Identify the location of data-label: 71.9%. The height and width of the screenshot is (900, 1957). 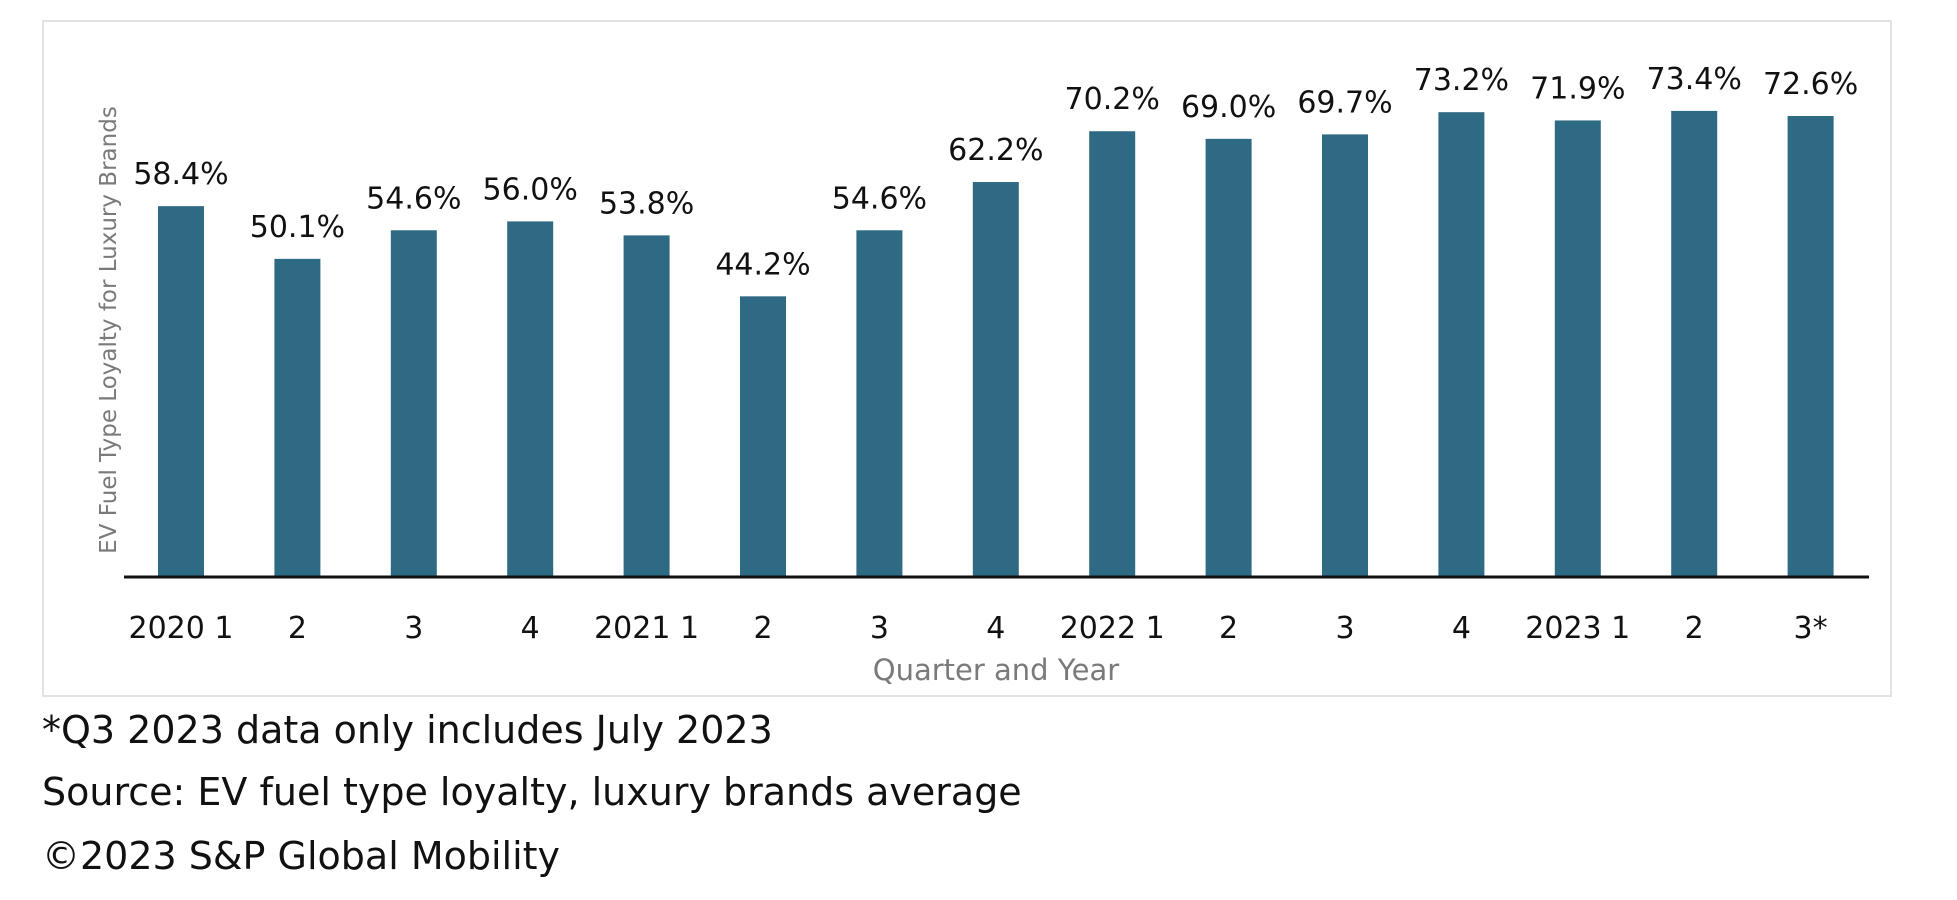
(1577, 88).